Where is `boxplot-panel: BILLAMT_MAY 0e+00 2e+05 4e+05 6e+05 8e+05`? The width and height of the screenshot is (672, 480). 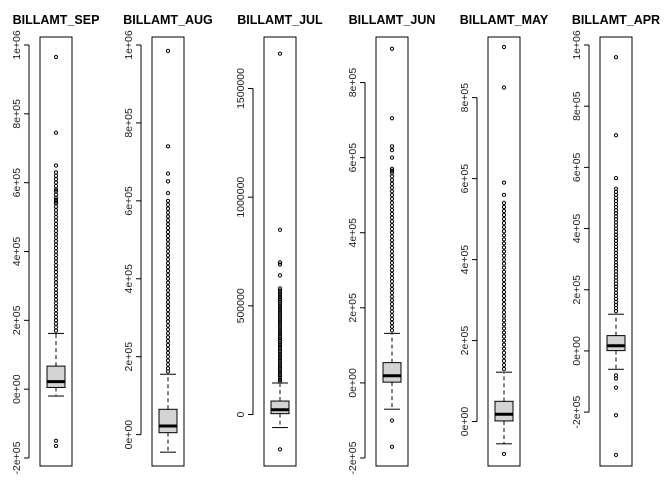
boxplot-panel: BILLAMT_MAY 0e+00 2e+05 4e+05 6e+05 8e+05 is located at coordinates (504, 240).